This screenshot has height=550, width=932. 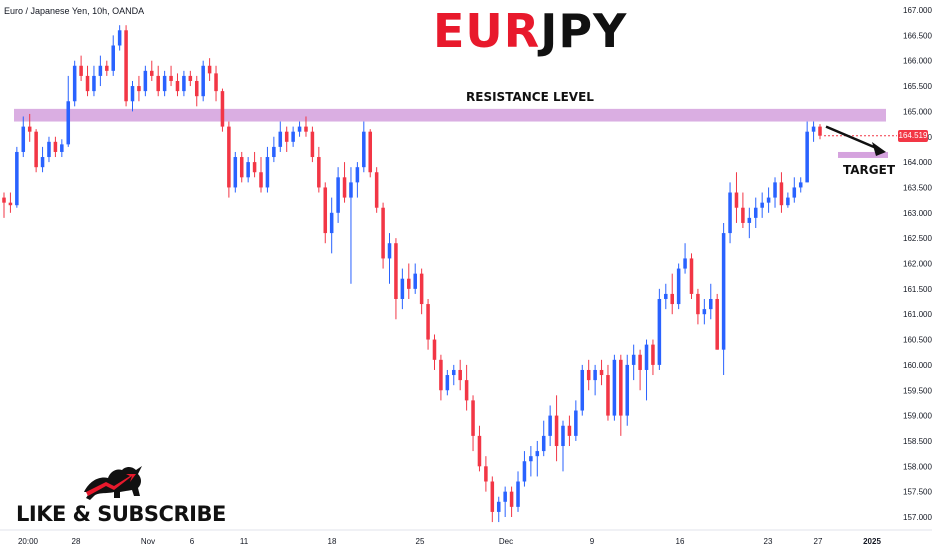 What do you see at coordinates (818, 541) in the screenshot?
I see `x-tick-label: 27` at bounding box center [818, 541].